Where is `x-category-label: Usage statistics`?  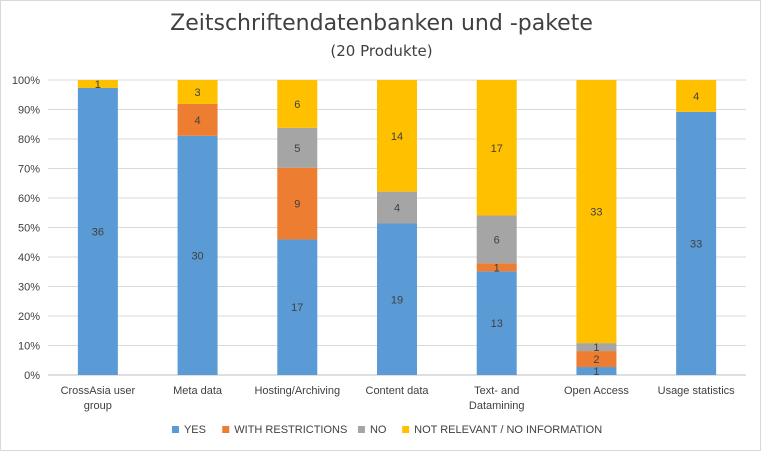 x-category-label: Usage statistics is located at coordinates (697, 391).